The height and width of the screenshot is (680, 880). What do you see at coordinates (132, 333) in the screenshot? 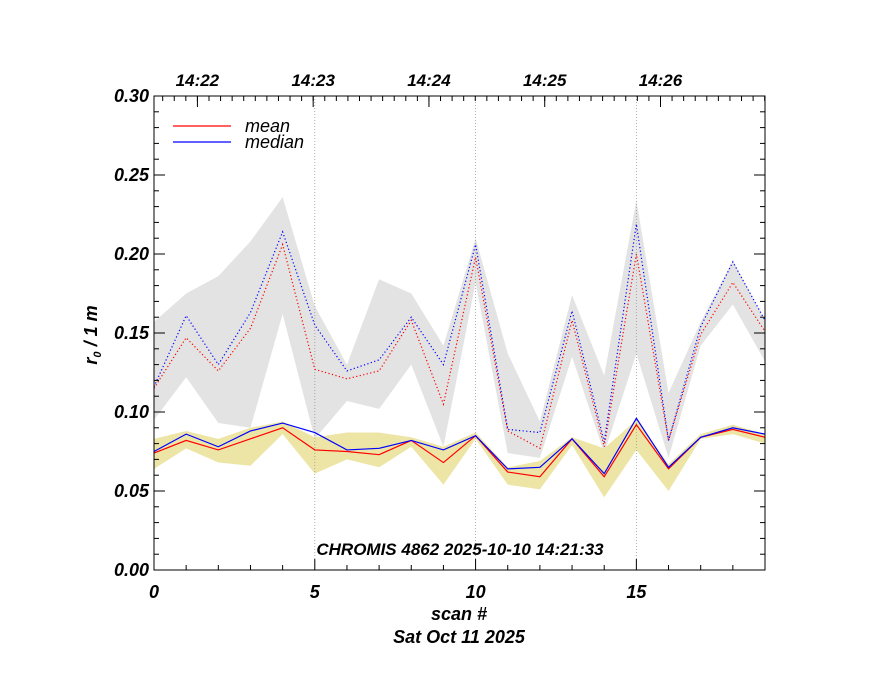
I see `y-tick-label: 0.15` at bounding box center [132, 333].